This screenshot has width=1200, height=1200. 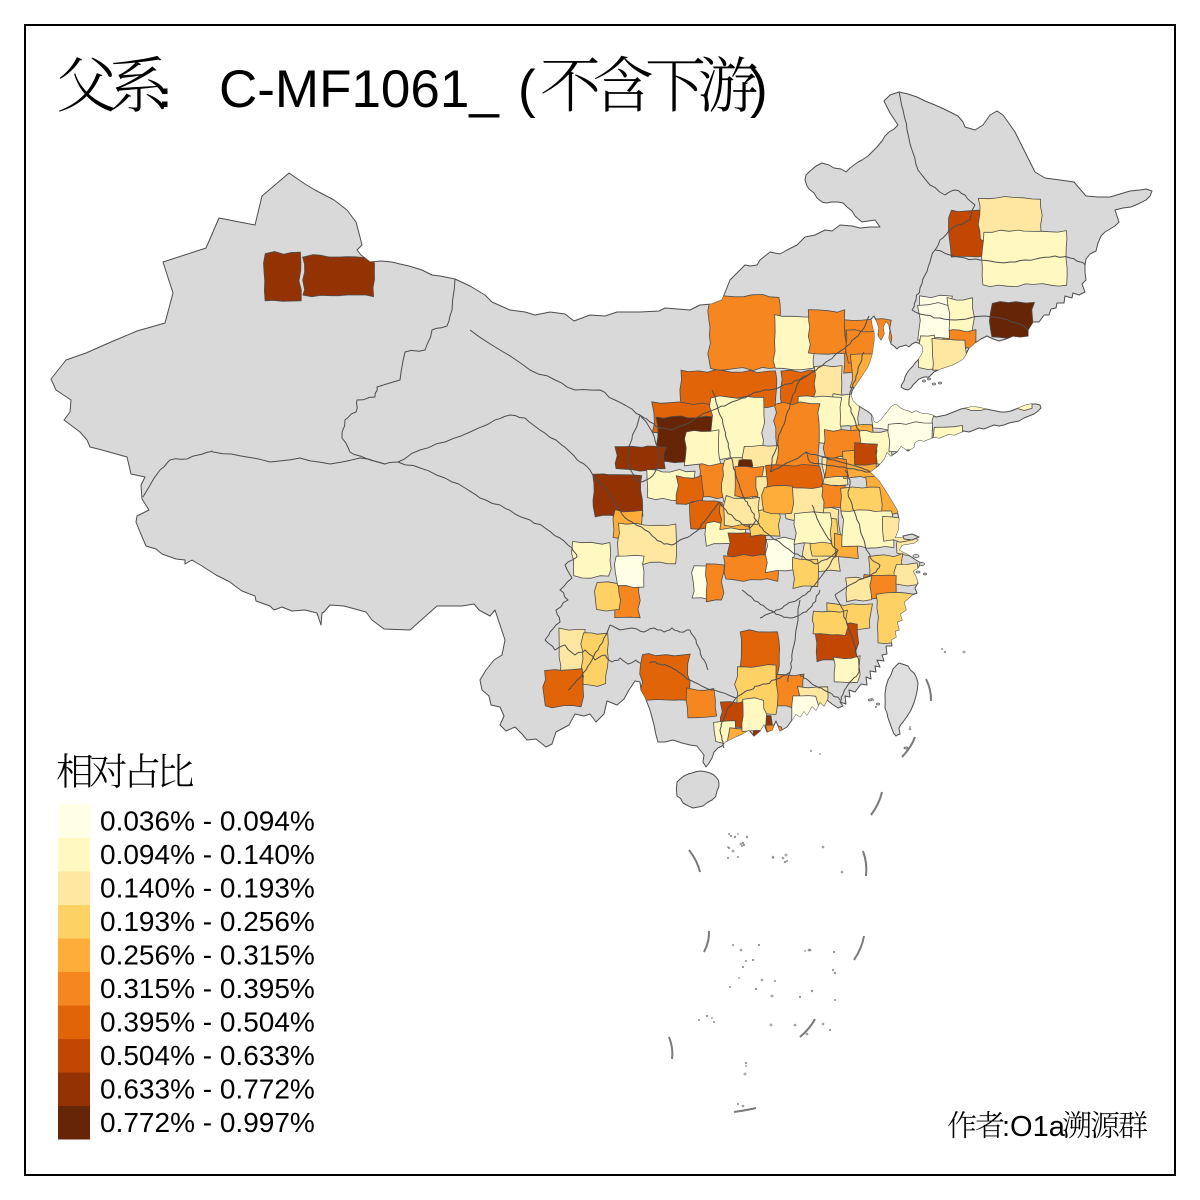 I want to click on svg-text: 0.395% - 0.504%, so click(x=207, y=1022).